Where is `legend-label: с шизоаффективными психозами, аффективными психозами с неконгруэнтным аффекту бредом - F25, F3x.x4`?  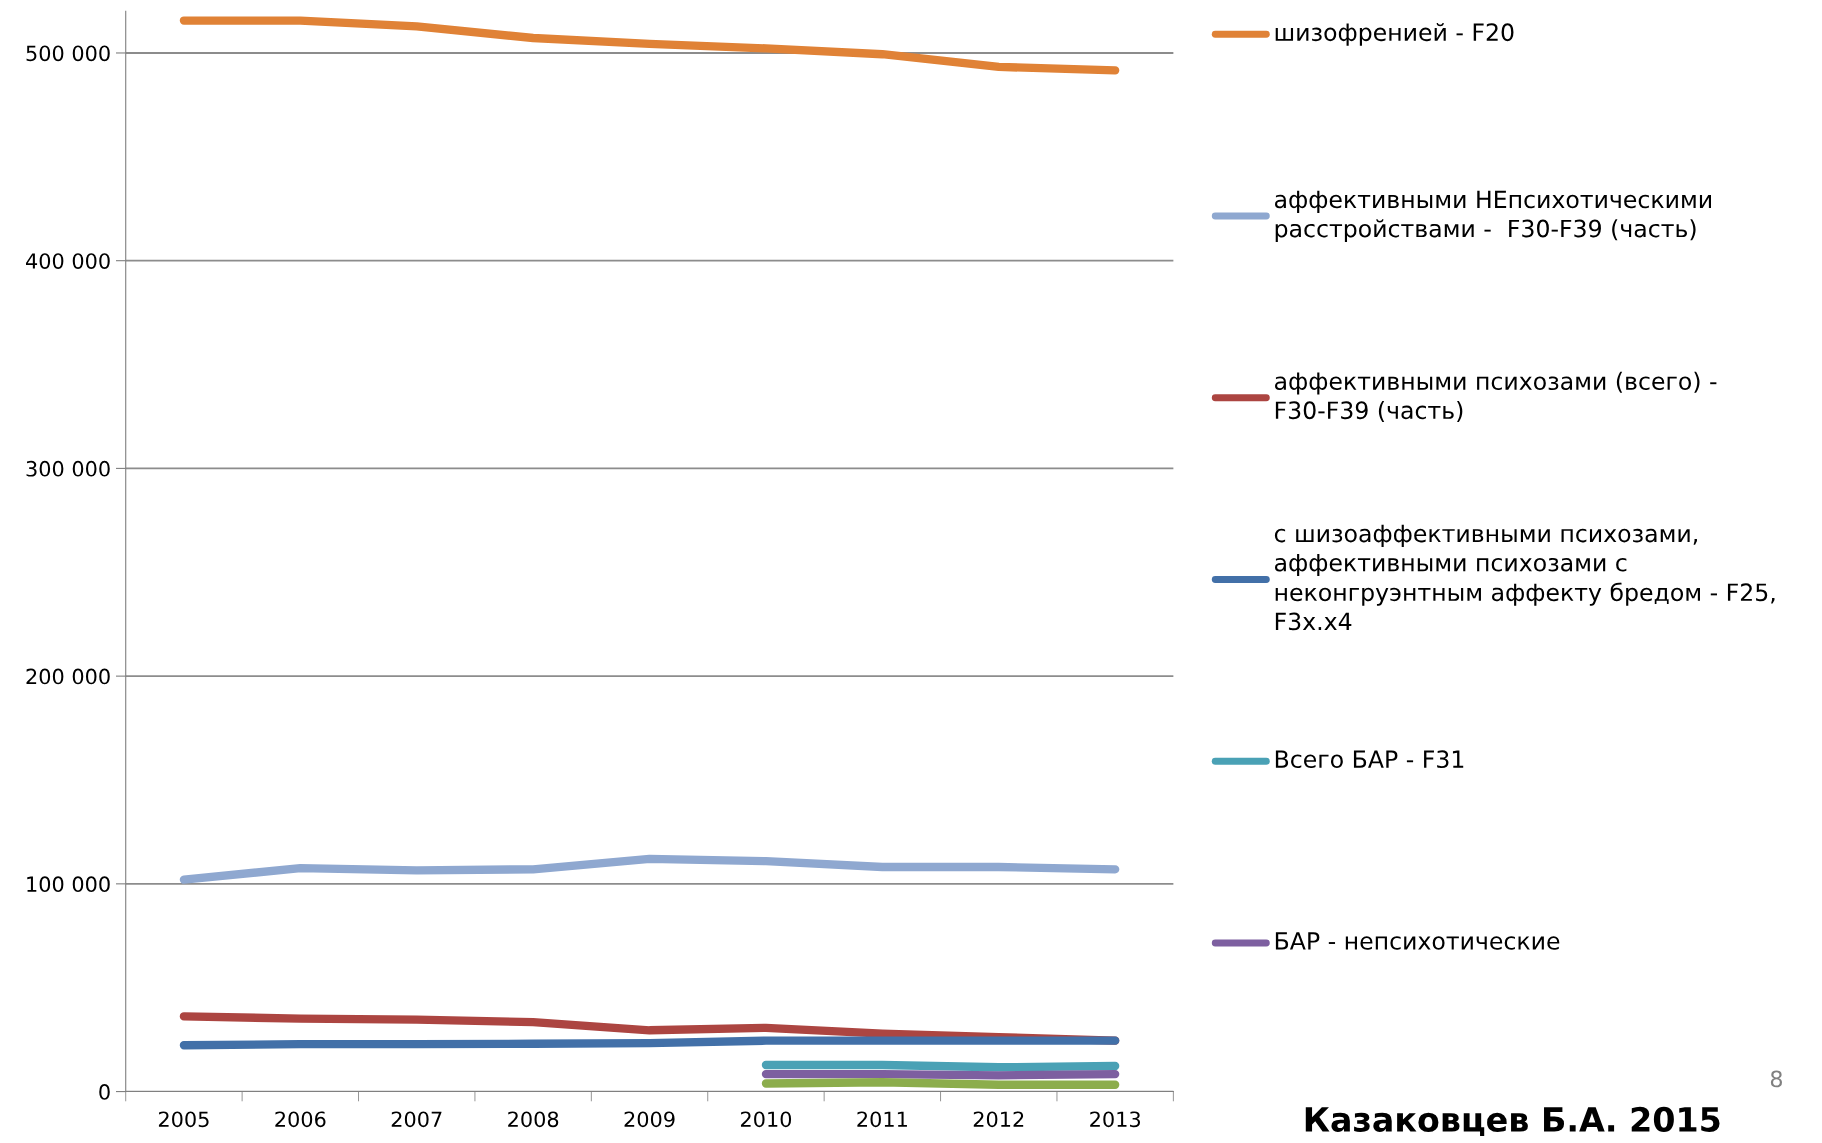
legend-label: с шизоаффективными психозами, аффективными психозами с неконгруэнтным аффекту бредом - F25, F3x.x4 is located at coordinates (1524, 577).